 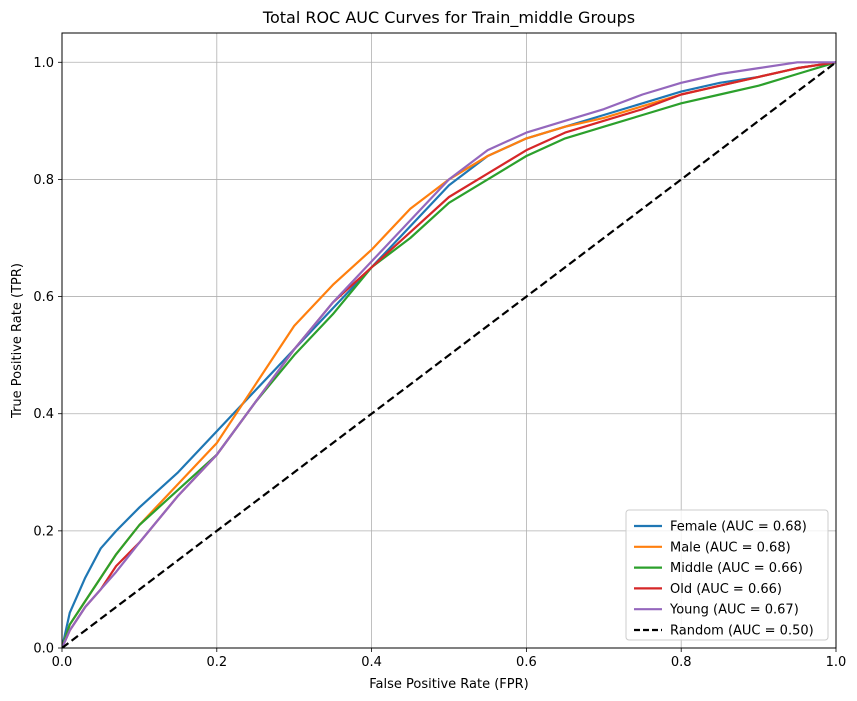 I want to click on legend-entry-label: Young (AUC = 0.67), so click(x=734, y=610).